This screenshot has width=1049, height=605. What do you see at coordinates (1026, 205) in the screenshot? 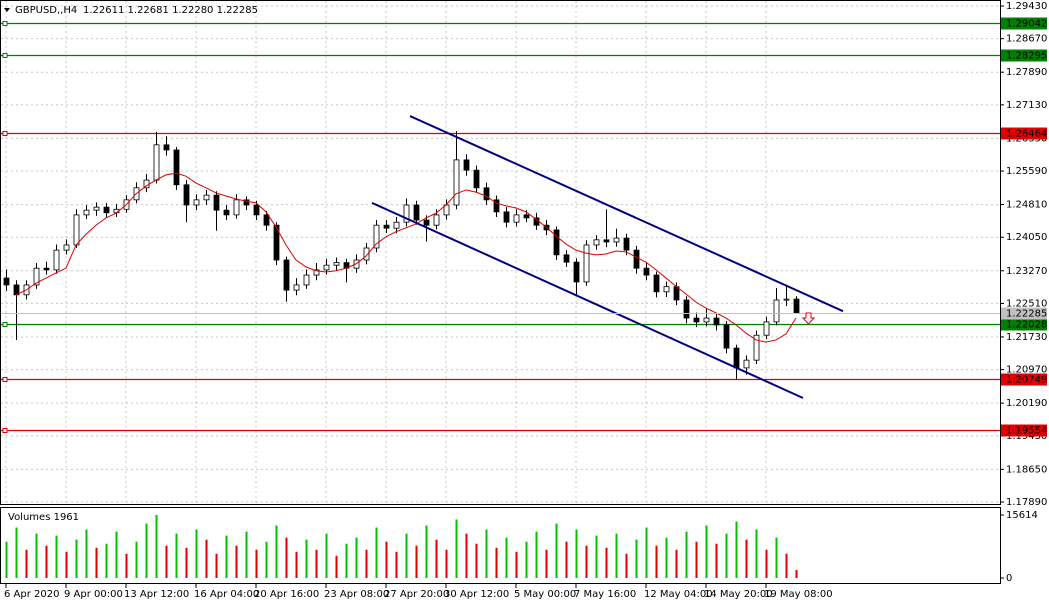
I see `y-tick-label: 1.24810` at bounding box center [1026, 205].